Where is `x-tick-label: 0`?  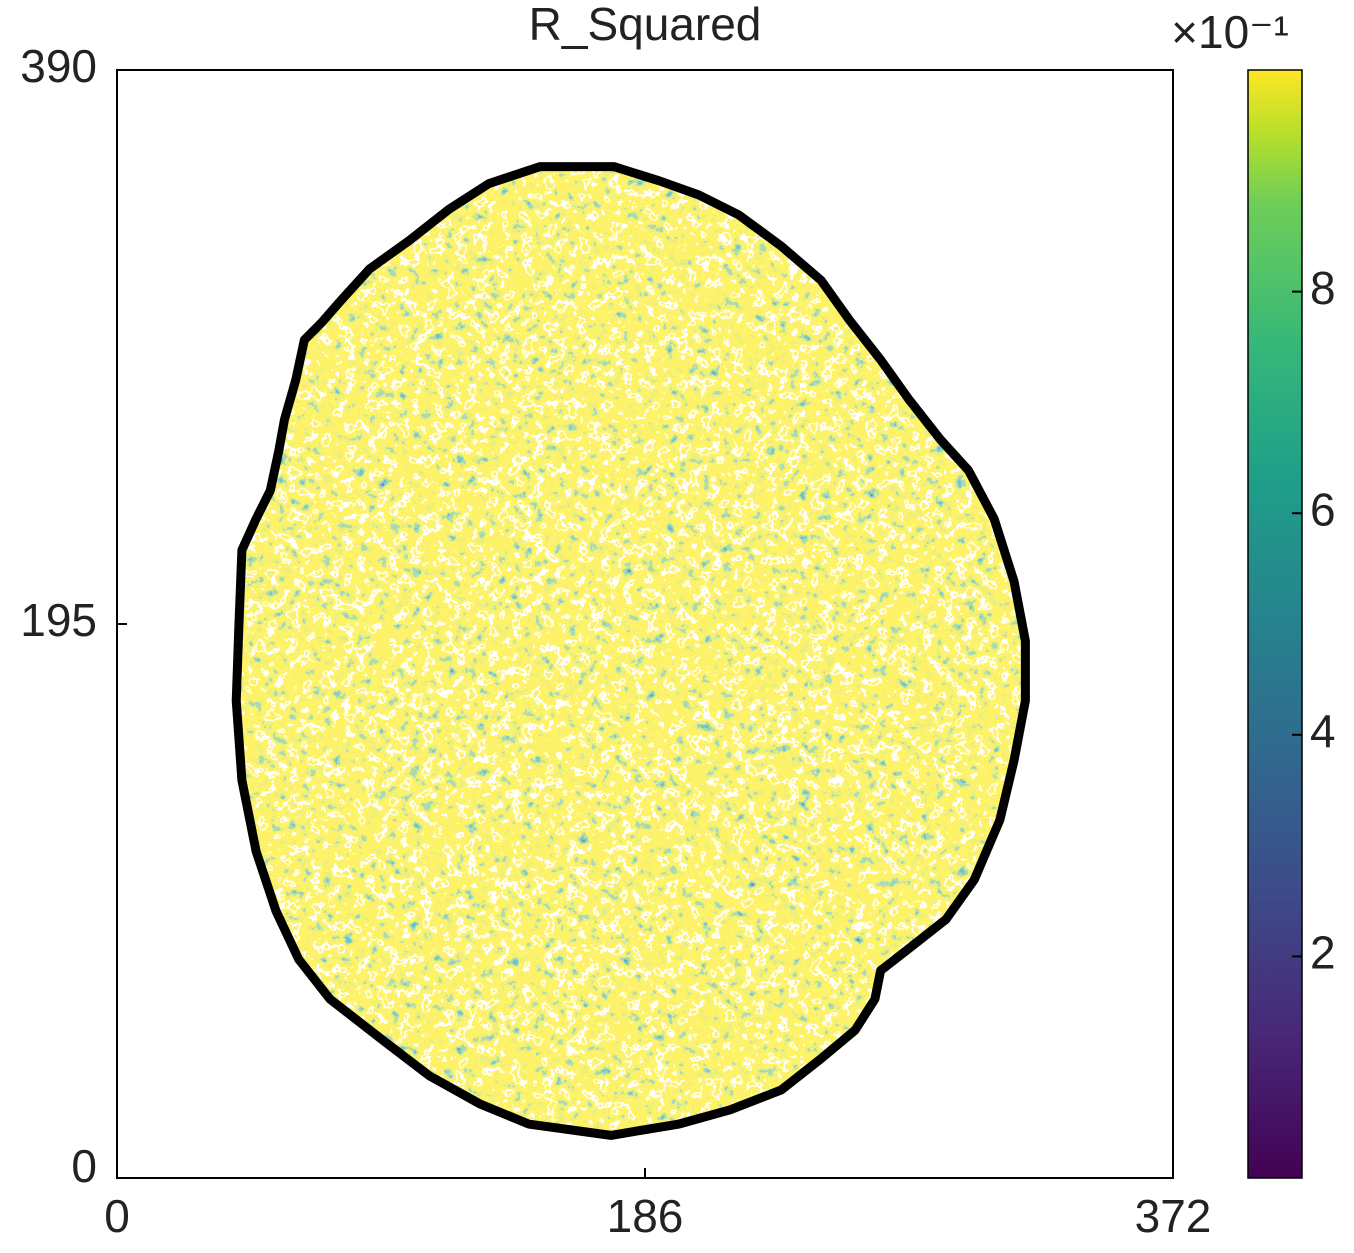
x-tick-label: 0 is located at coordinates (117, 1216).